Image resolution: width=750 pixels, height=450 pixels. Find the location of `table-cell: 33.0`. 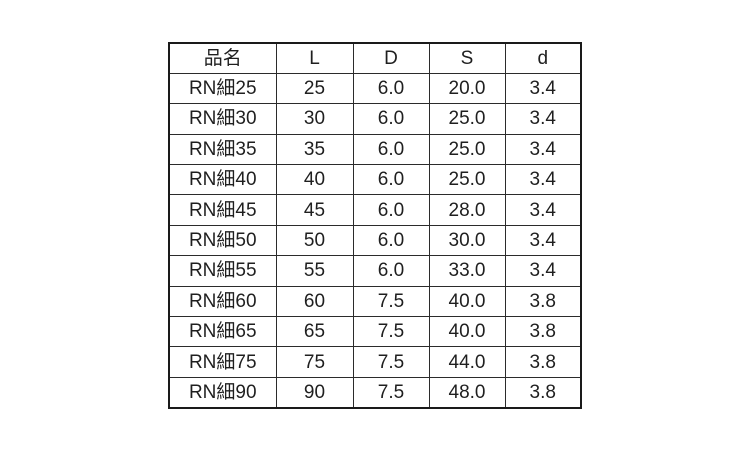

table-cell: 33.0 is located at coordinates (467, 271).